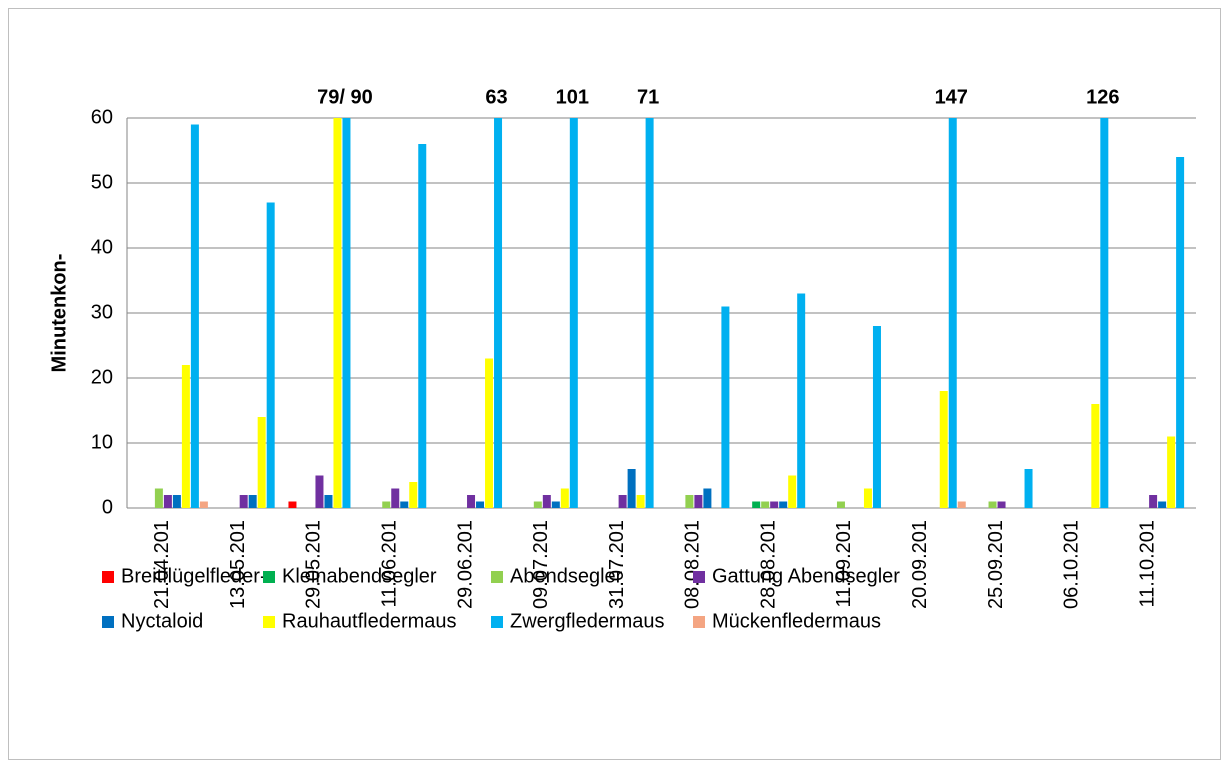 Image resolution: width=1229 pixels, height=772 pixels. Describe the element at coordinates (1147, 564) in the screenshot. I see `x-tick-label: 11.10.201` at that location.